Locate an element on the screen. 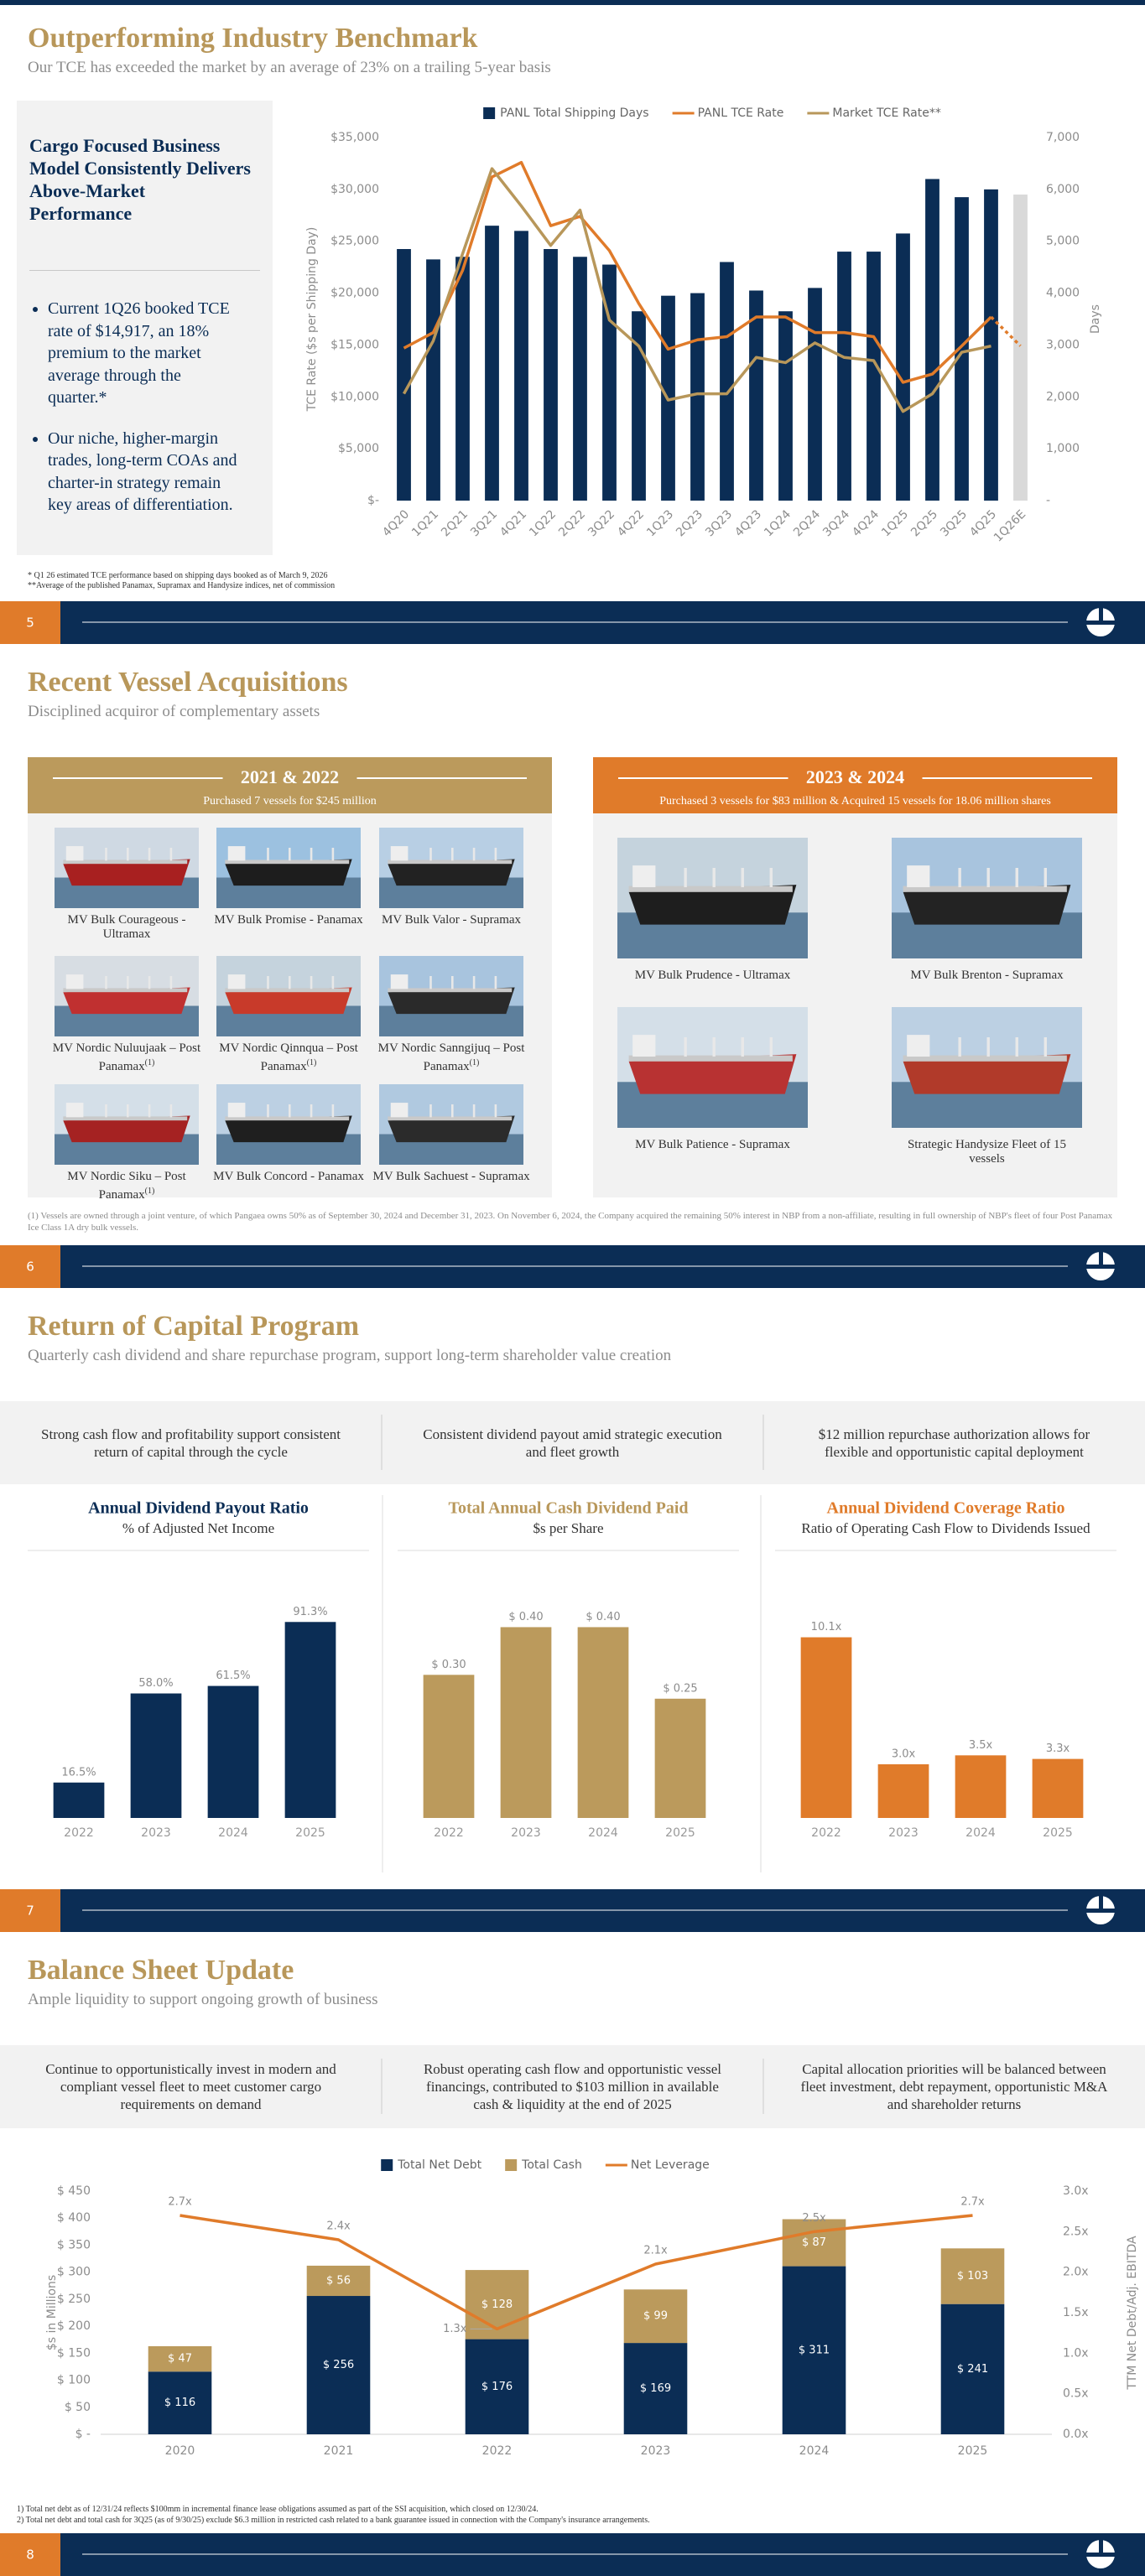 The image size is (1145, 2576). x-tick-label: 2Q22 is located at coordinates (572, 523).